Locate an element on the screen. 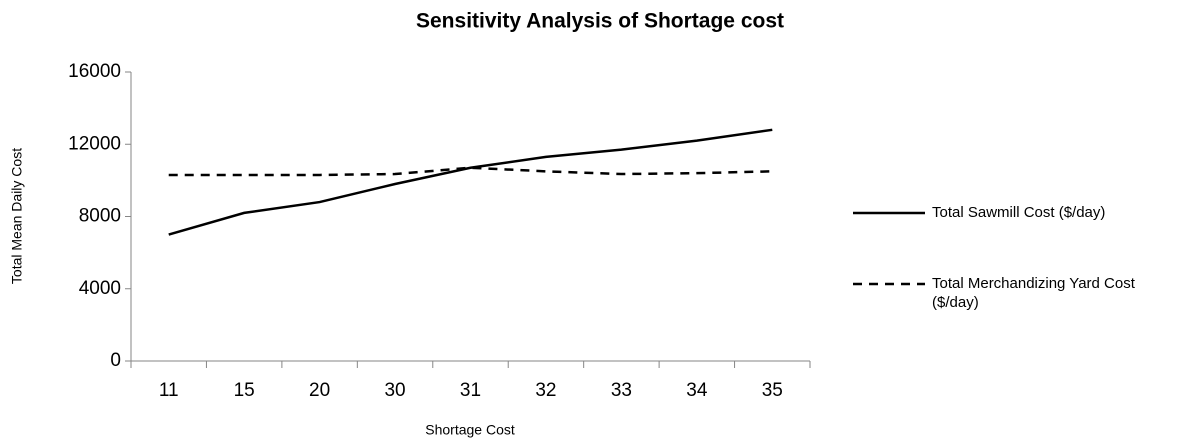 The width and height of the screenshot is (1201, 444). legend-label: Total Sawmill Cost ($/day) is located at coordinates (1019, 212).